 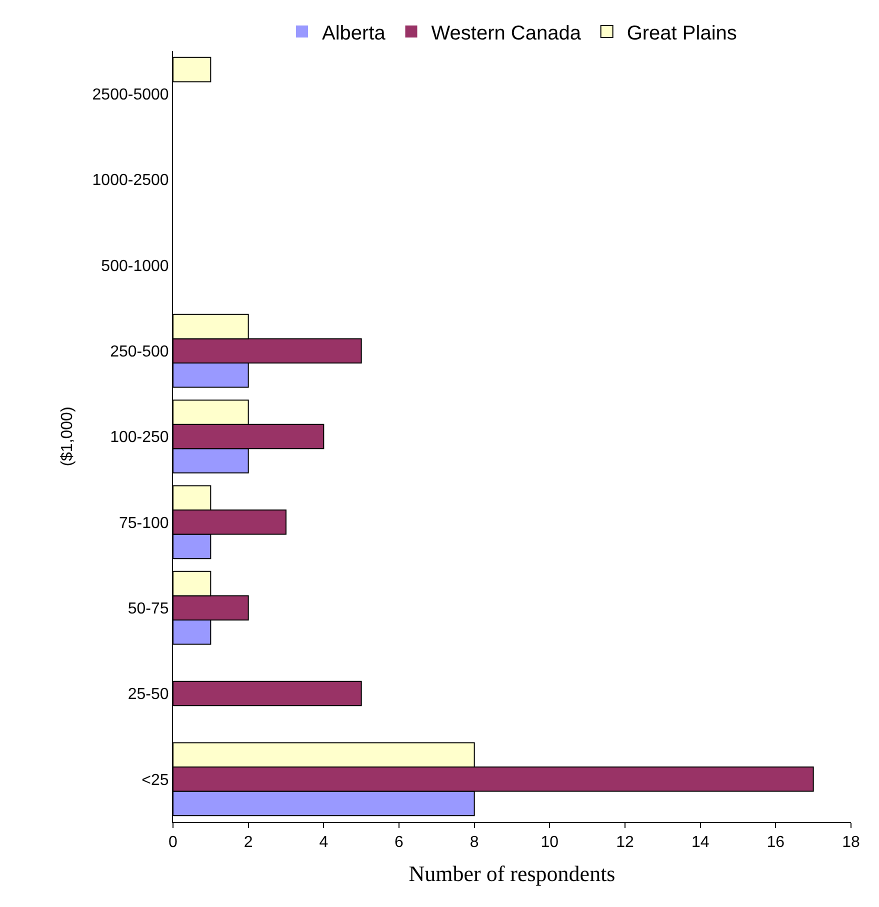 What do you see at coordinates (625, 843) in the screenshot?
I see `x-tick-label: 12` at bounding box center [625, 843].